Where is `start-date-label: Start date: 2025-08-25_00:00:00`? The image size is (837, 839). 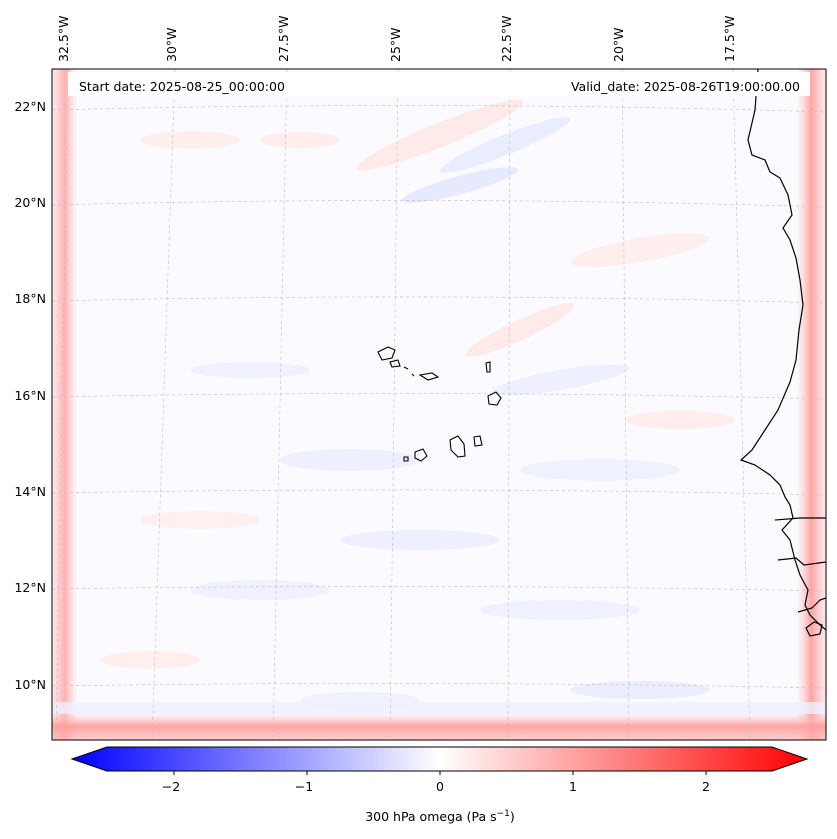
start-date-label: Start date: 2025-08-25_00:00:00 is located at coordinates (182, 86).